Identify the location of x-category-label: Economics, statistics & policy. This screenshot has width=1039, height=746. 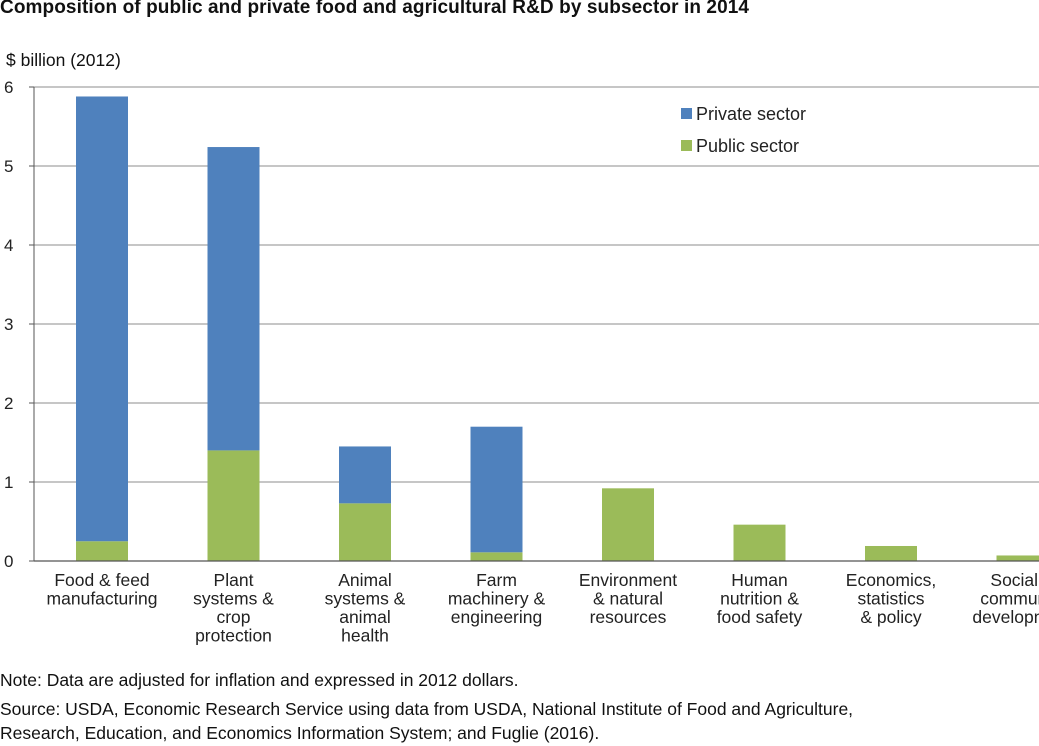
(891, 598).